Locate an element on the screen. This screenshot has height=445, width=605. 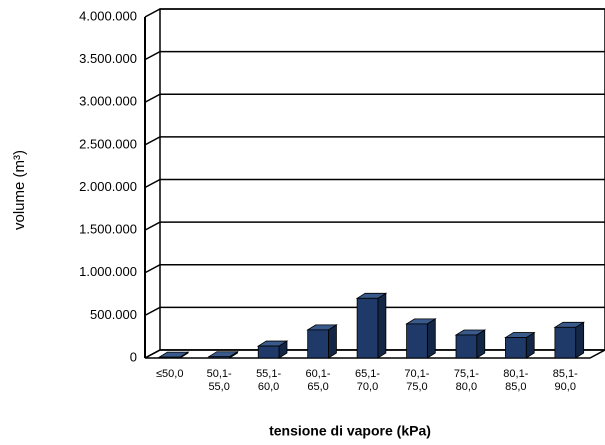
x-tick-label: 85,1-90,0 is located at coordinates (565, 380).